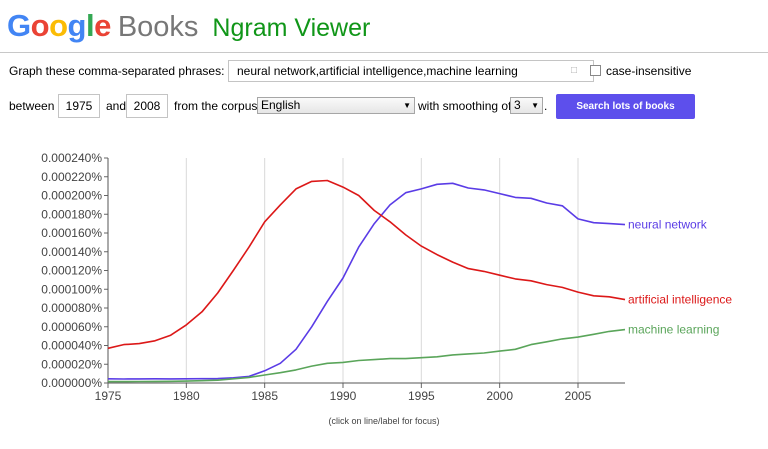  Describe the element at coordinates (384, 52) in the screenshot. I see `header-divider` at that location.